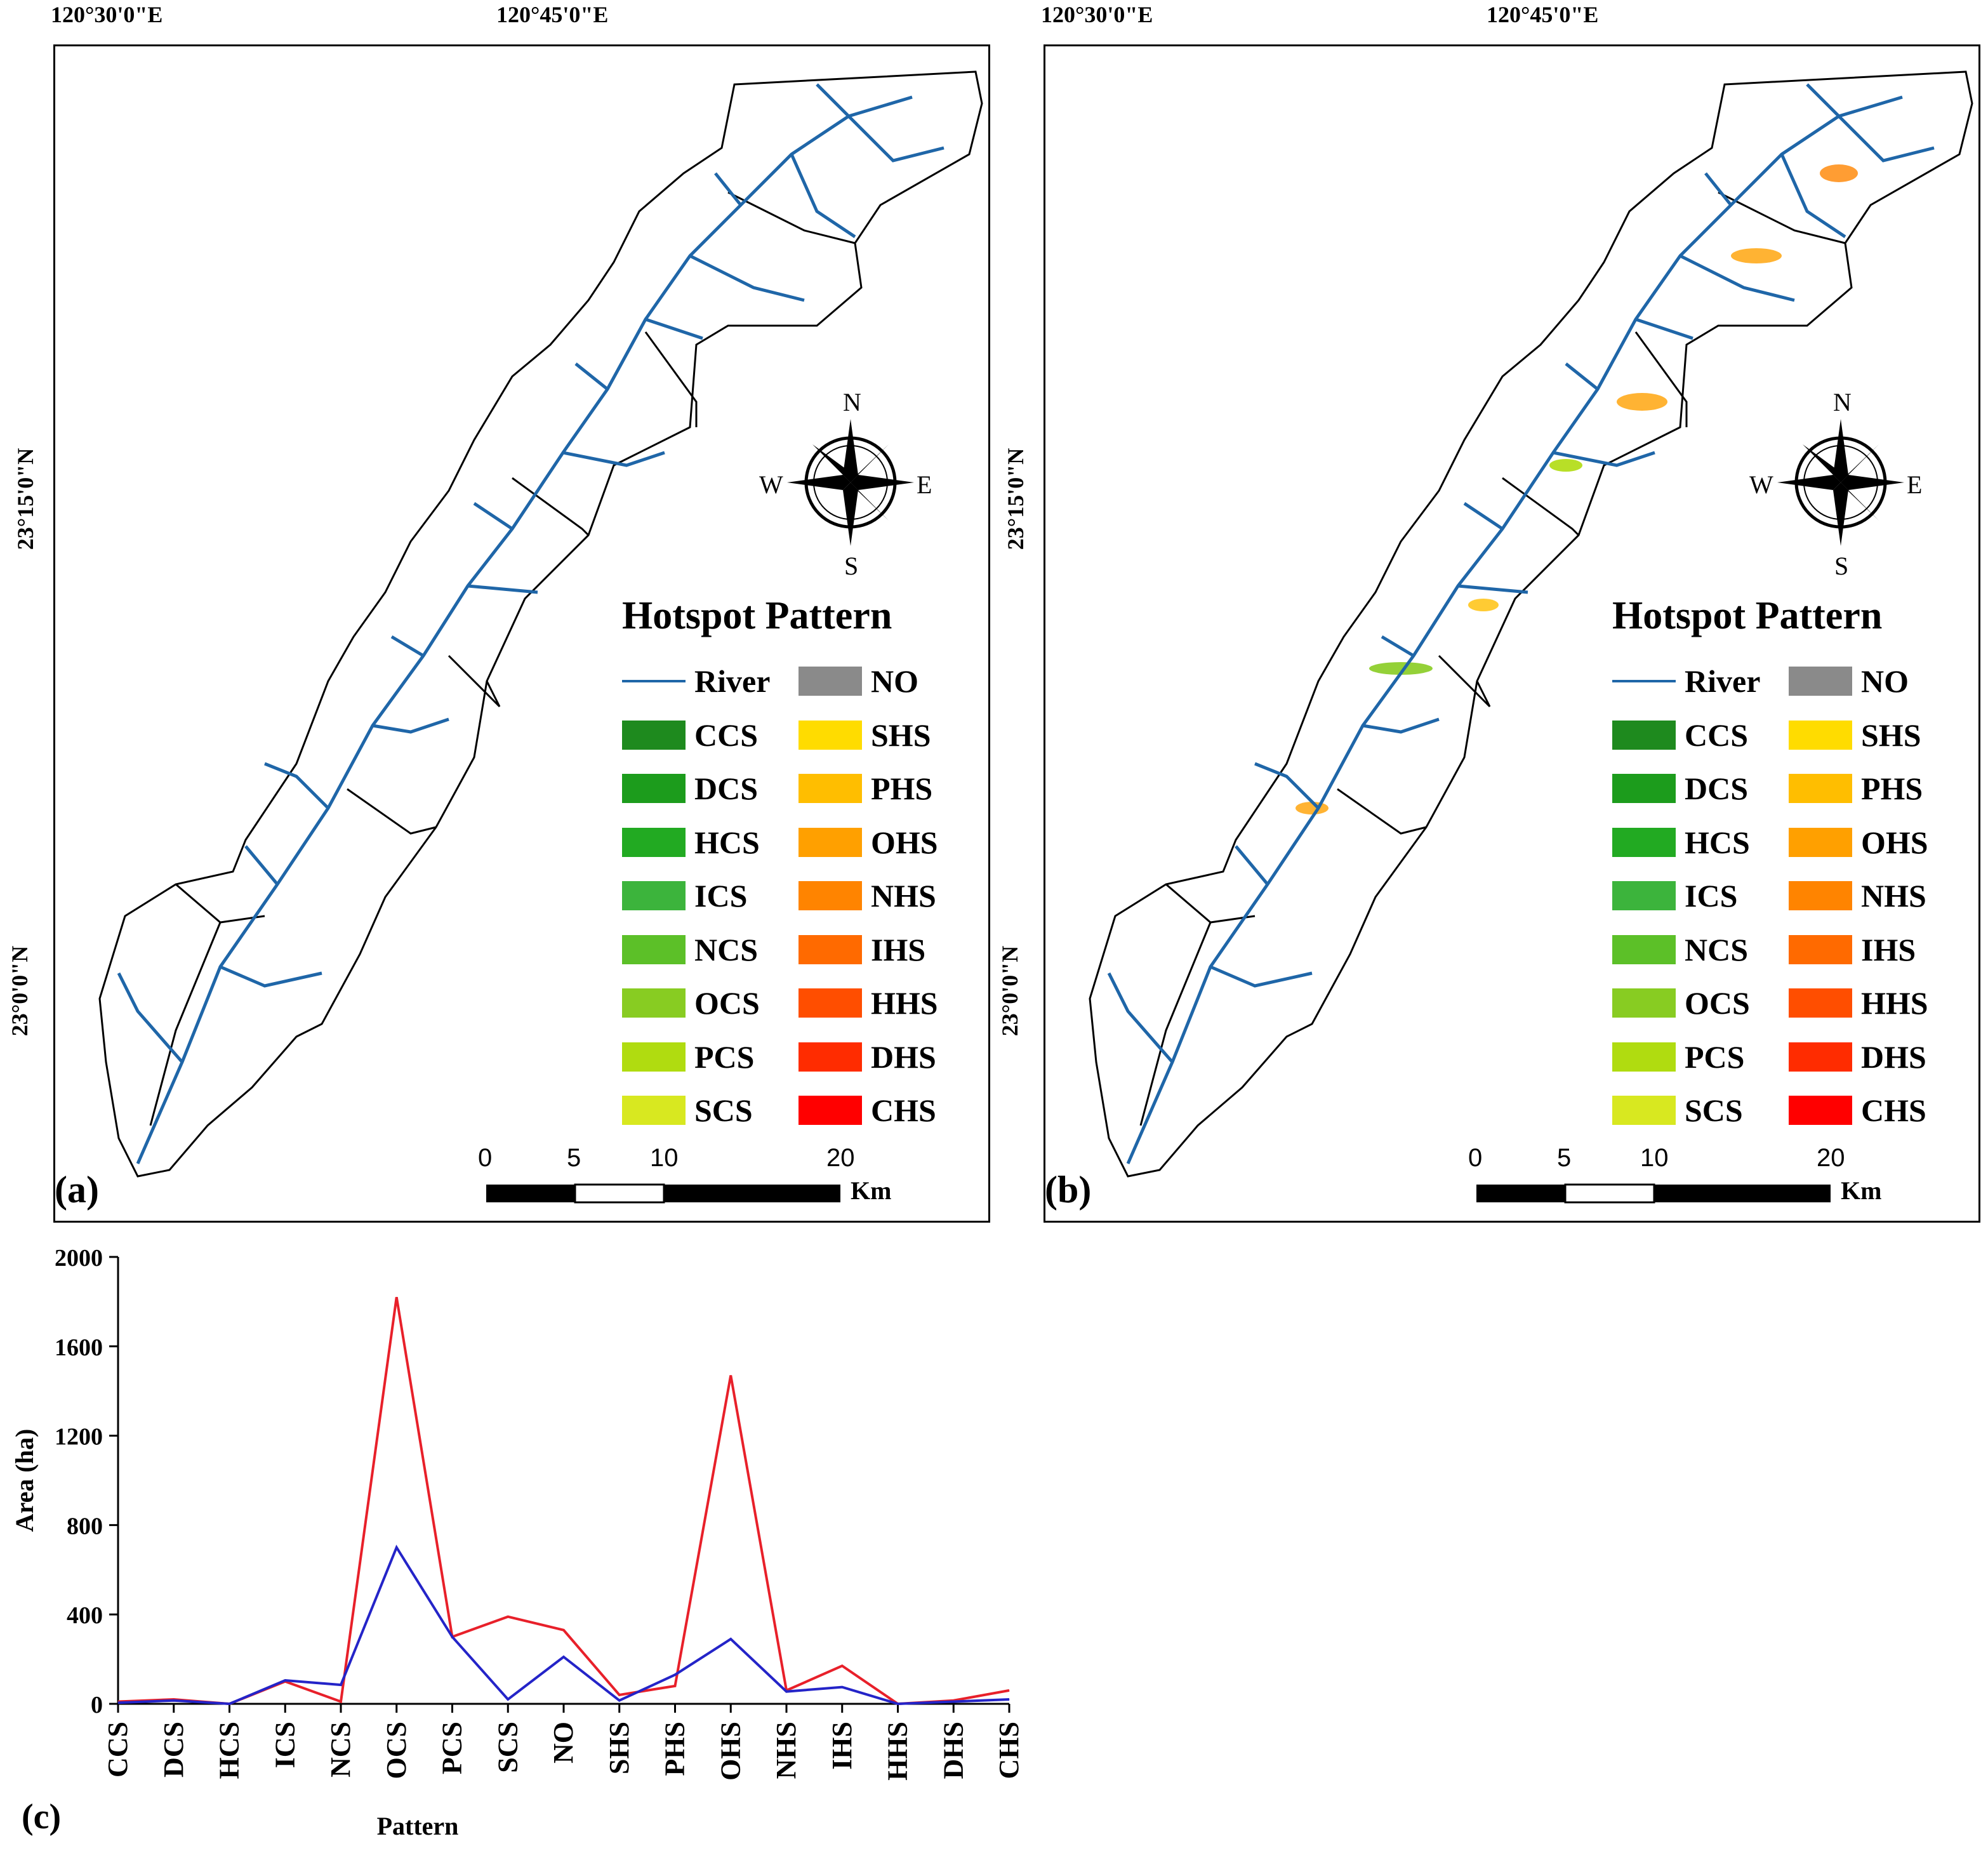  I want to click on river-line-icon, so click(1644, 681).